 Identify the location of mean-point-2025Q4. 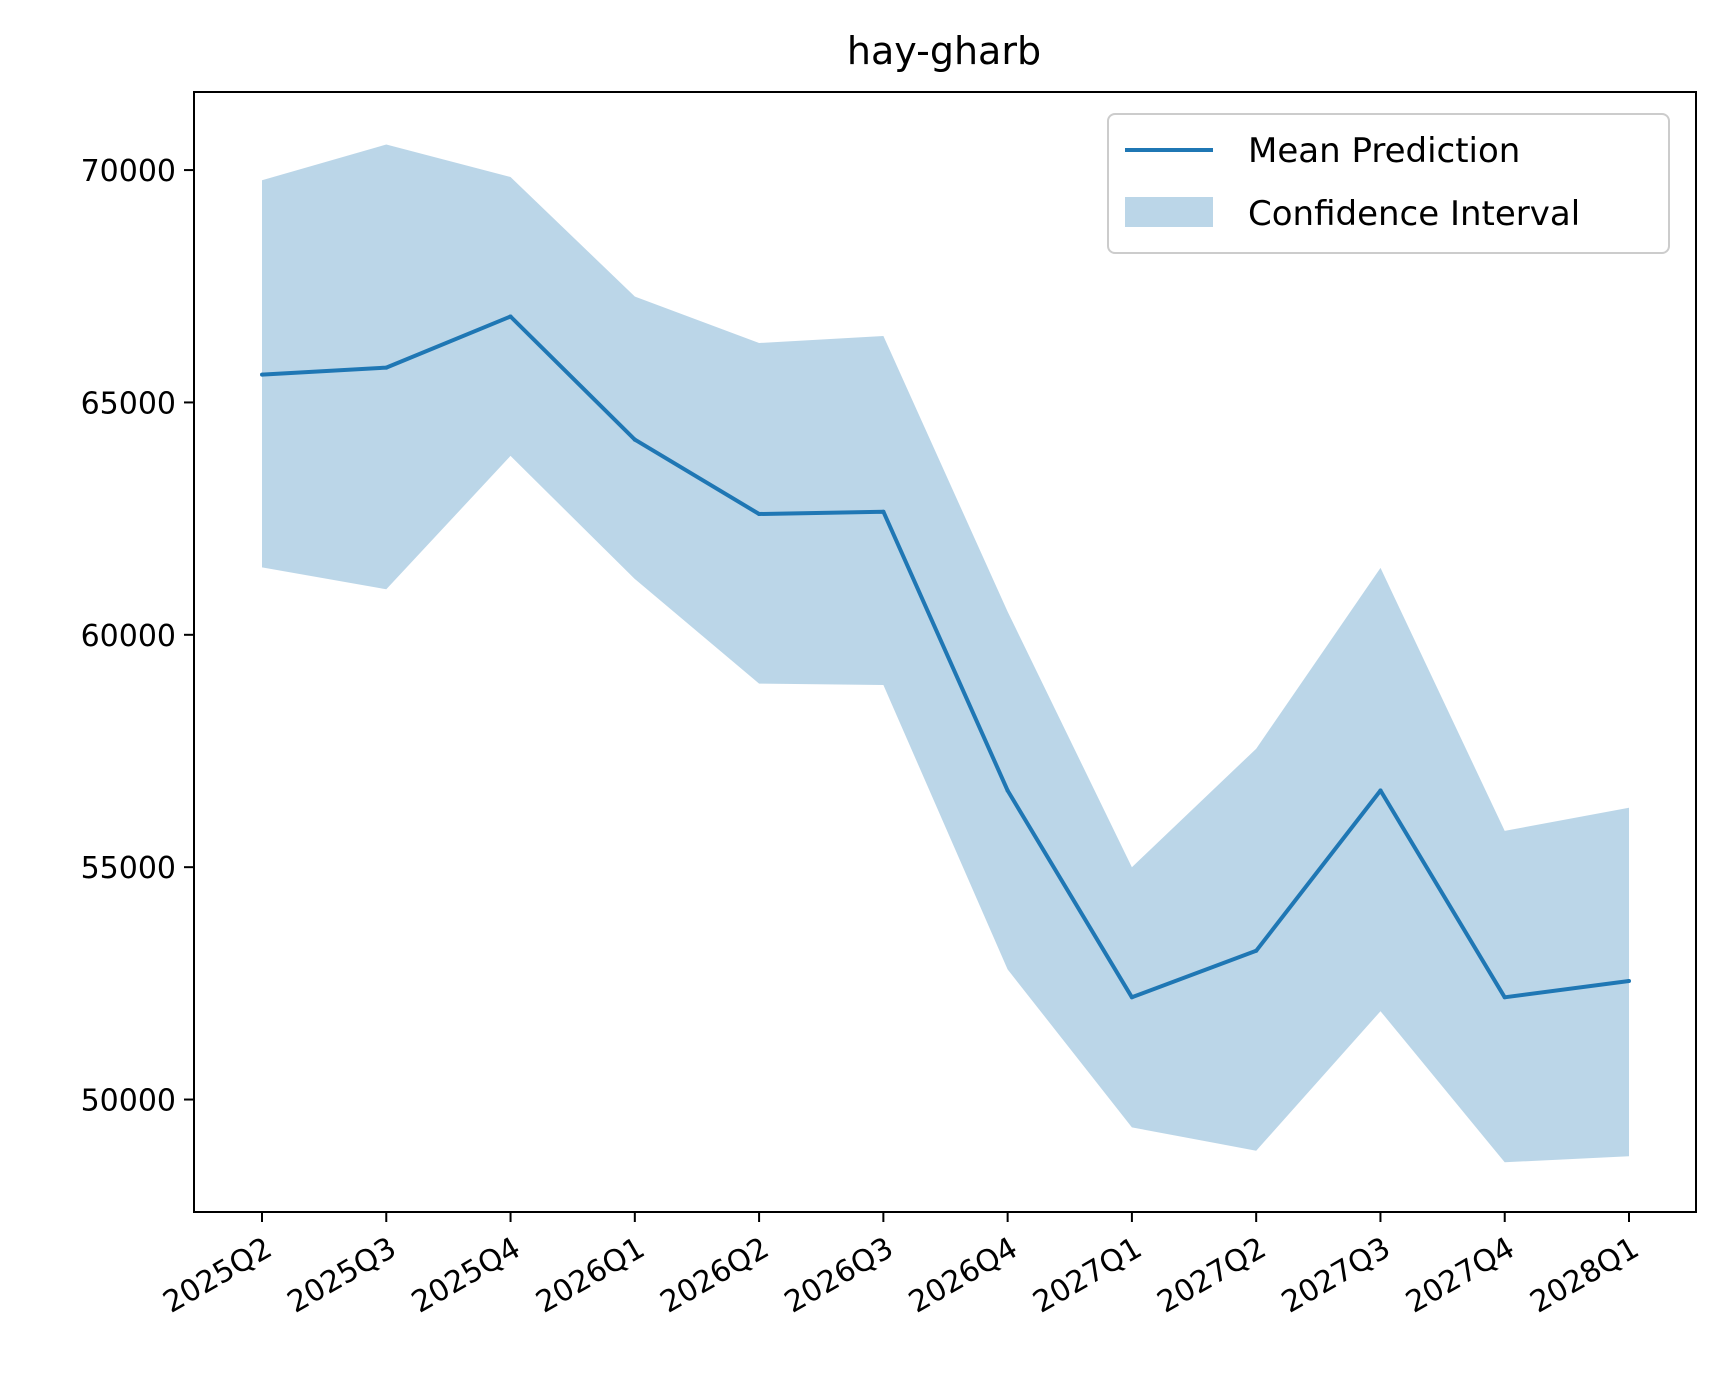
(510, 316).